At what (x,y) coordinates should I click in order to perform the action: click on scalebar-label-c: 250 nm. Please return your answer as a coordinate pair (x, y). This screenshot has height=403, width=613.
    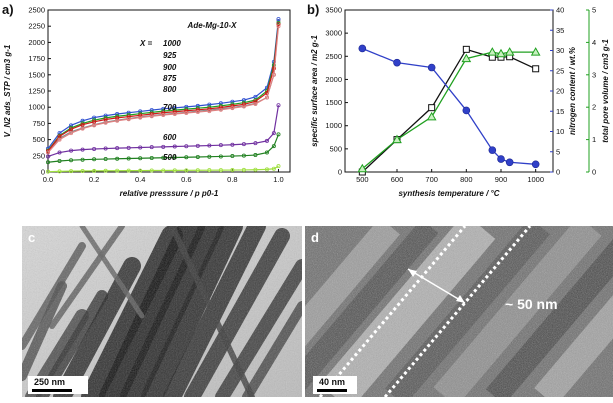
    Looking at the image, I should click on (50, 382).